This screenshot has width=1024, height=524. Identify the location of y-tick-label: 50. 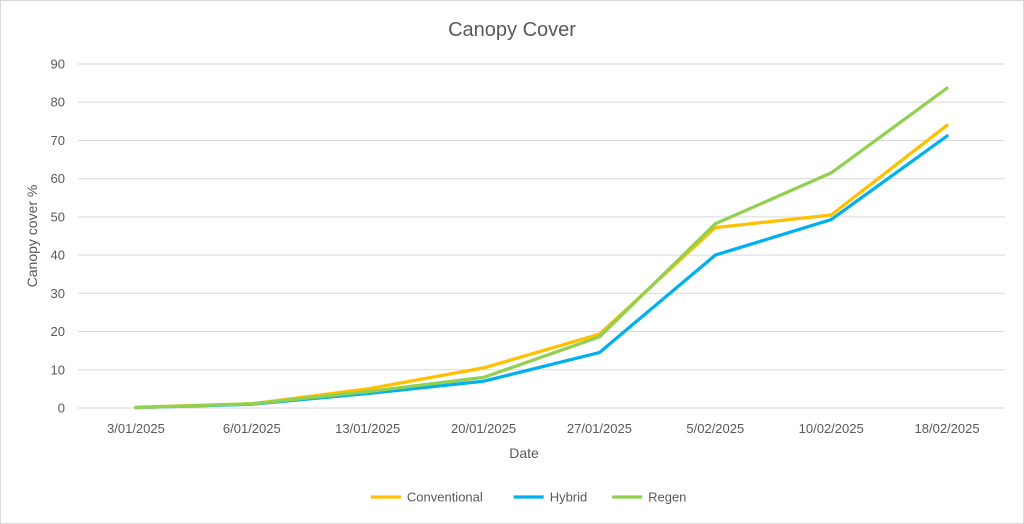
(58, 216).